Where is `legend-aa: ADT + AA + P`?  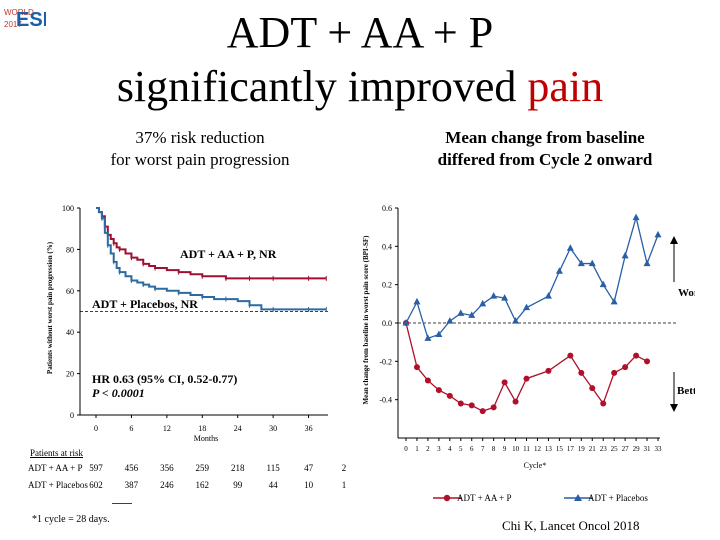
legend-aa: ADT + AA + P is located at coordinates (472, 498).